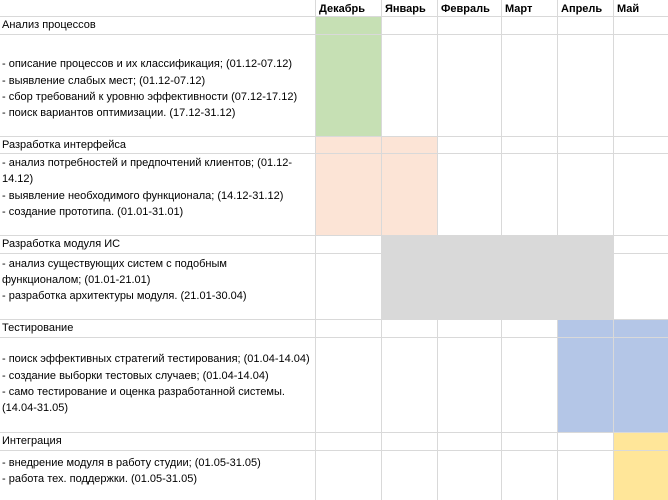 Image resolution: width=668 pixels, height=500 pixels. Describe the element at coordinates (498, 277) in the screenshot. I see `bar-module` at that location.